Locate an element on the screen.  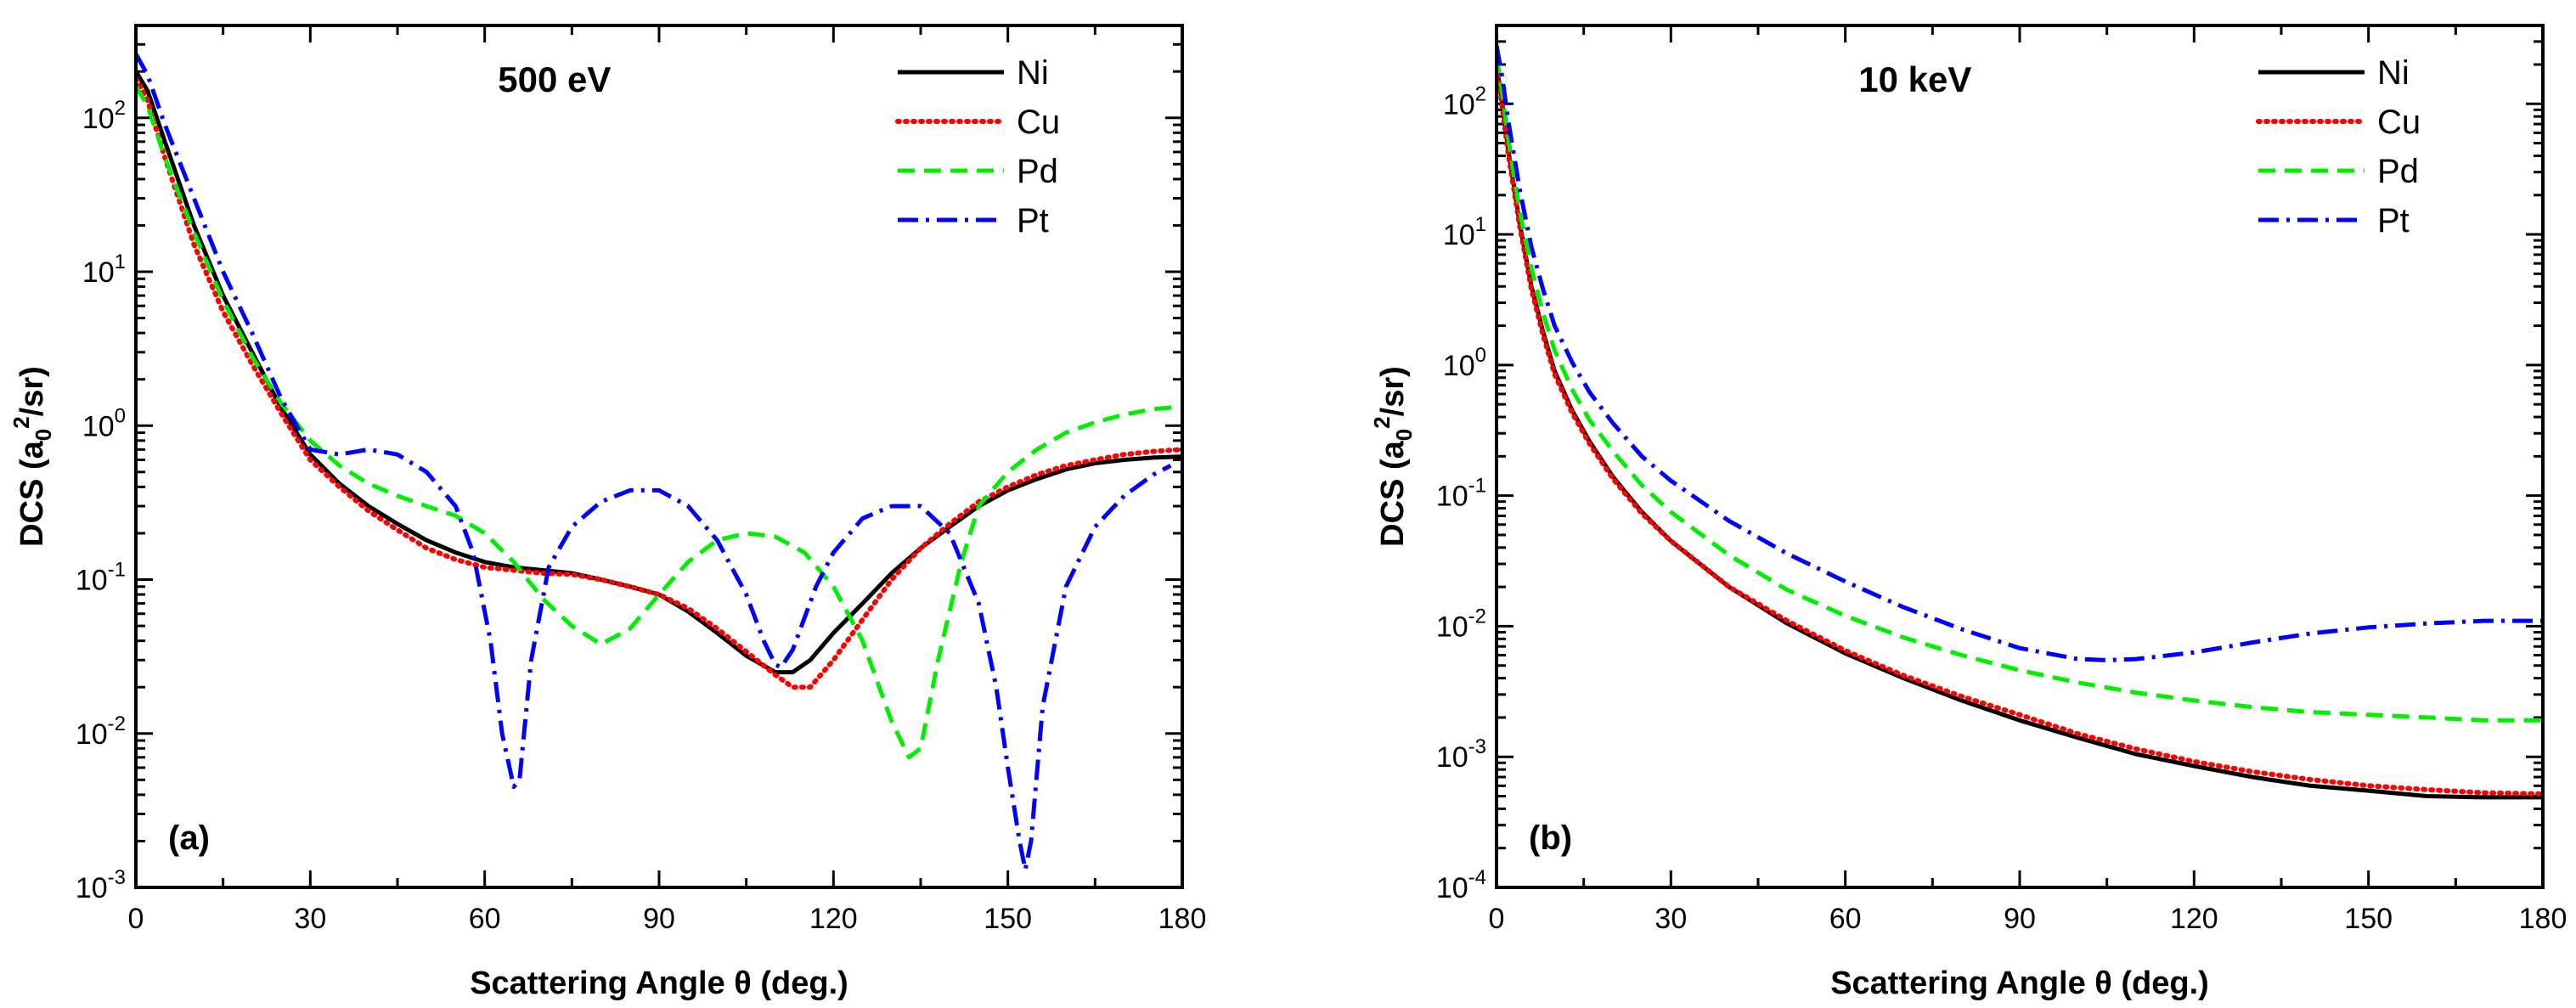
panel-a-y-axis-title-sup: 2 is located at coordinates (21, 422).